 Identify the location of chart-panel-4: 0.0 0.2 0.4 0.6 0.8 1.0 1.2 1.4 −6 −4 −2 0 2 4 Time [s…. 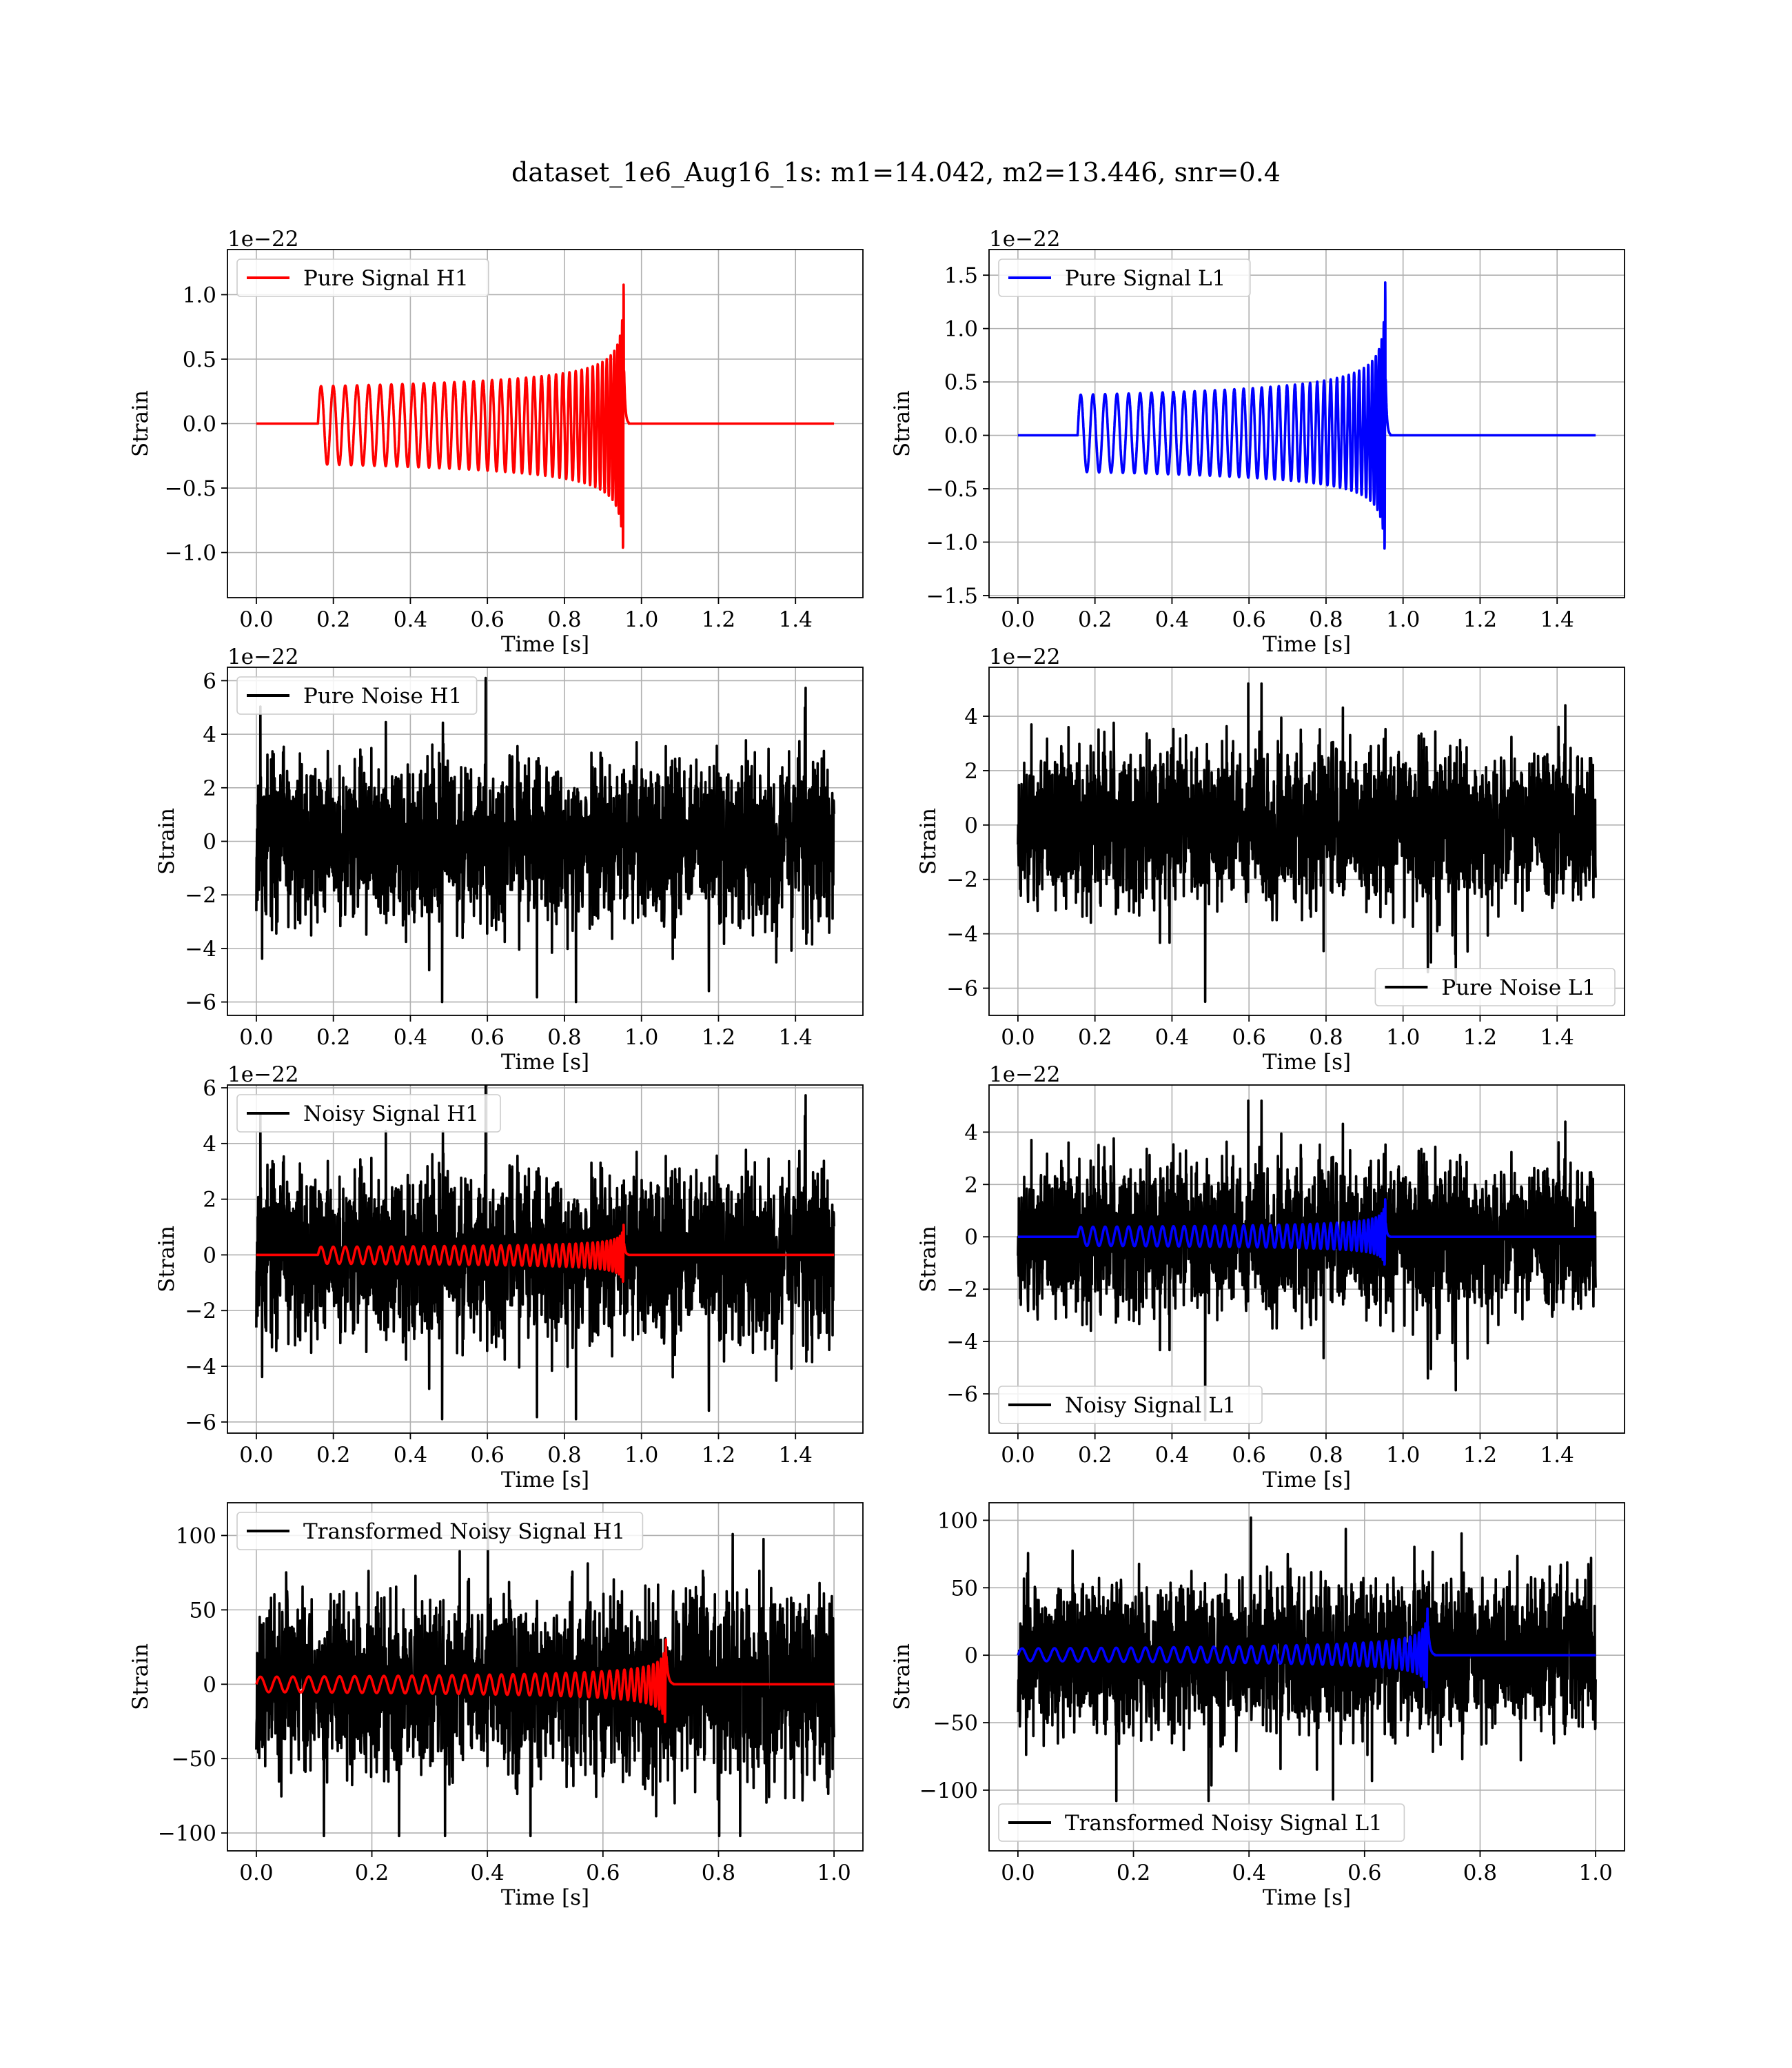
(1270, 860).